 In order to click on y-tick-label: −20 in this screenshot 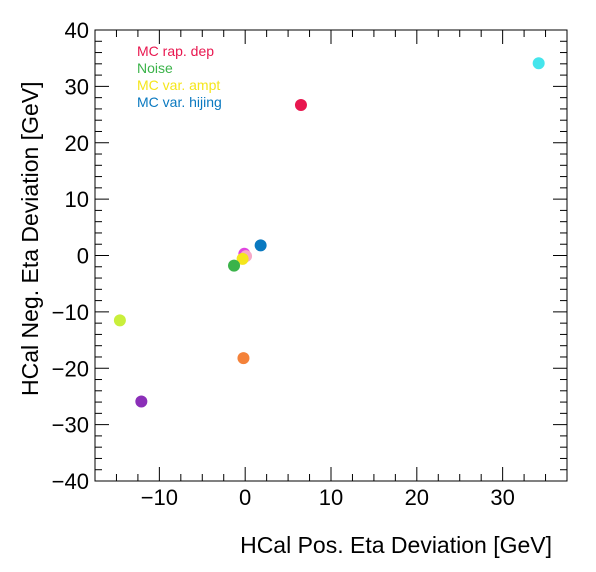, I will do `click(70, 368)`.